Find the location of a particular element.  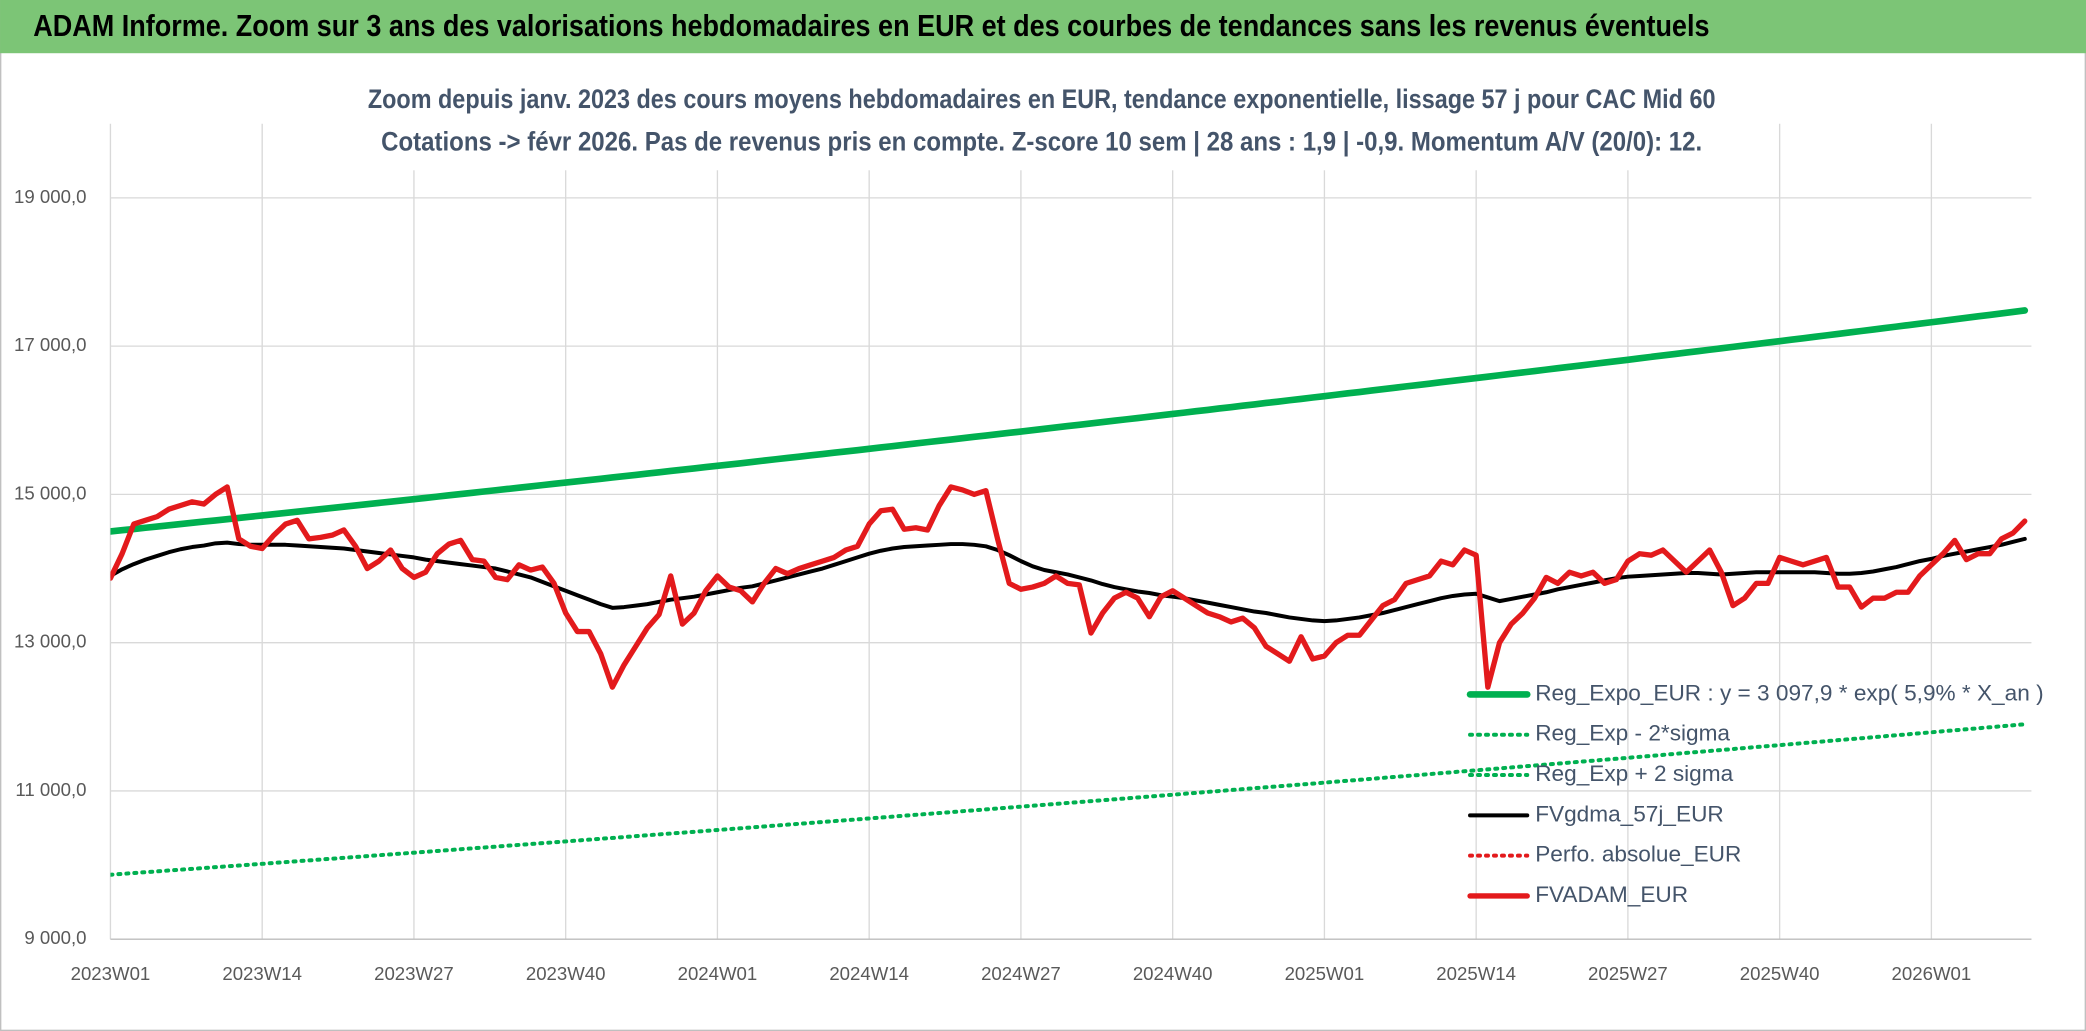

x-tick-label: 2023W14 is located at coordinates (262, 973).